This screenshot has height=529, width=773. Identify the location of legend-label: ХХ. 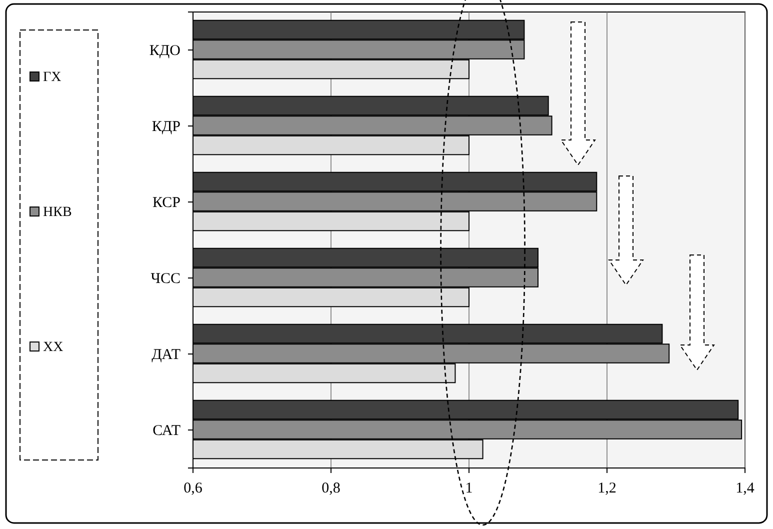
(53, 347).